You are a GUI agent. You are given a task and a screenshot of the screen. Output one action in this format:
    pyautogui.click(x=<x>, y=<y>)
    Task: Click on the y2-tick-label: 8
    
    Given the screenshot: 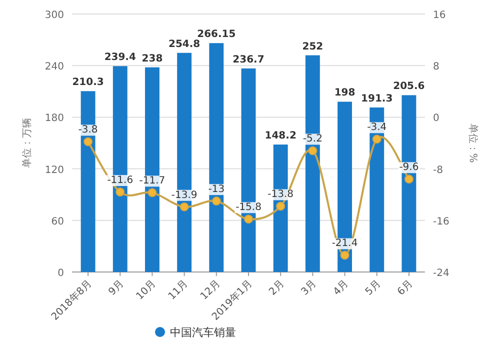 What is the action you would take?
    pyautogui.click(x=436, y=67)
    